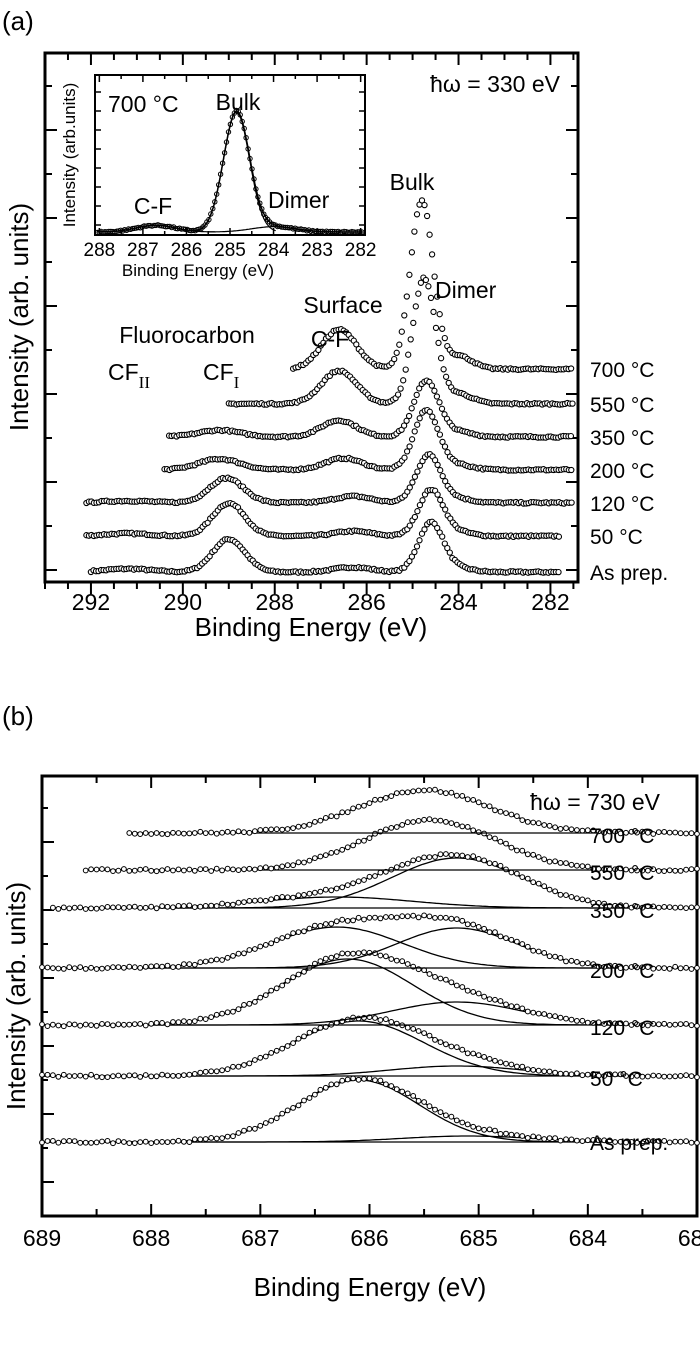 The width and height of the screenshot is (700, 1369). Describe the element at coordinates (622, 971) in the screenshot. I see `series-label: 200 °C` at that location.